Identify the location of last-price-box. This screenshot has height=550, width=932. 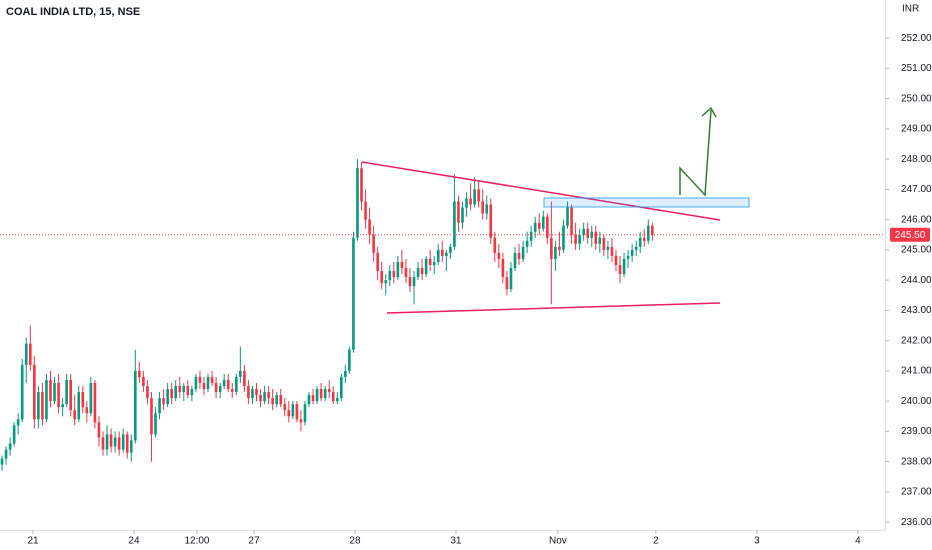
(910, 234).